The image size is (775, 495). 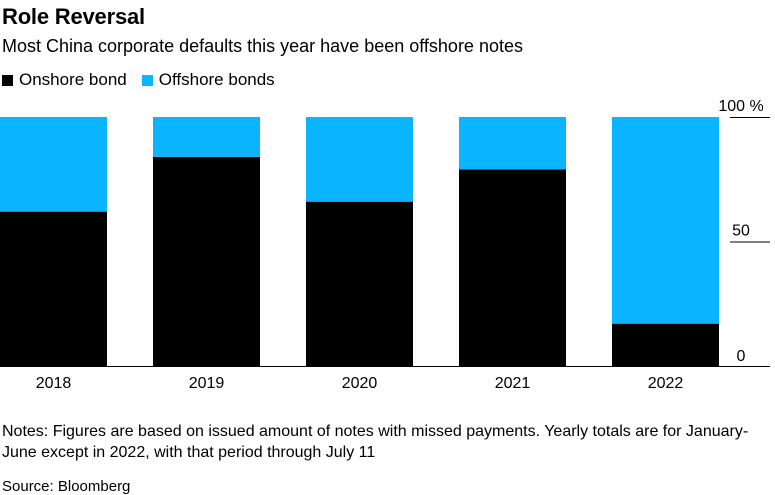 What do you see at coordinates (54, 383) in the screenshot?
I see `x-tick-label-2018: 2018` at bounding box center [54, 383].